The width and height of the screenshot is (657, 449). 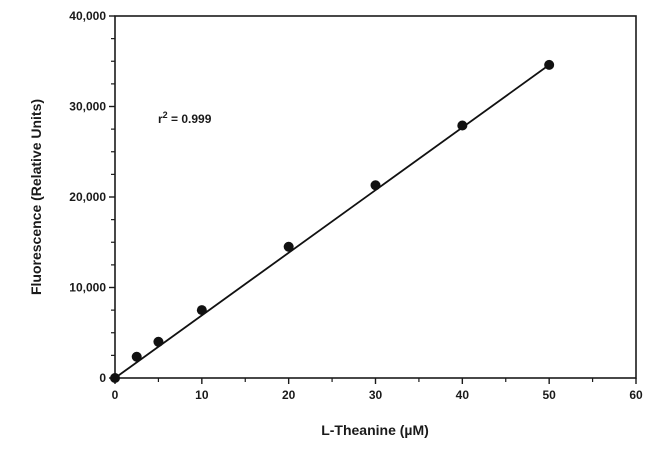 I want to click on y-tick-label: 10,000, so click(x=87, y=288).